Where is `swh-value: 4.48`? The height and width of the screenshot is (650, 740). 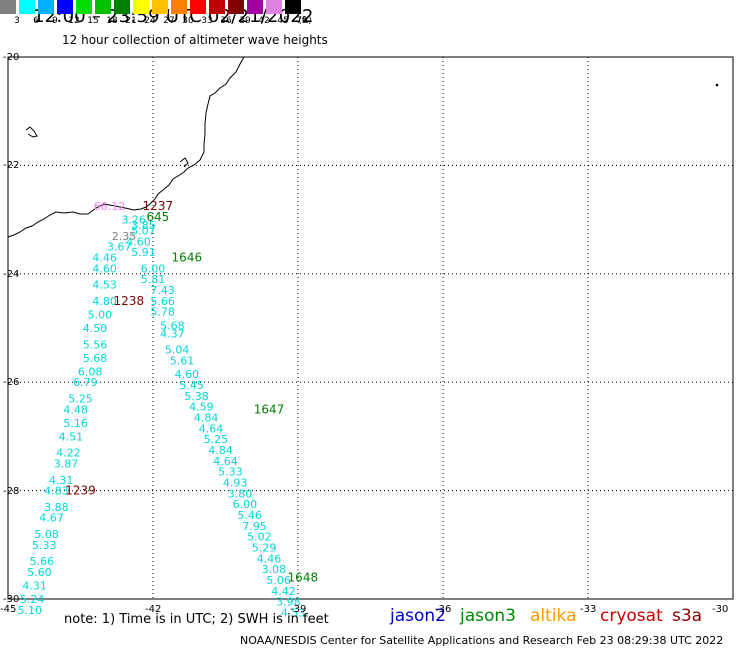 swh-value: 4.48 is located at coordinates (75, 409).